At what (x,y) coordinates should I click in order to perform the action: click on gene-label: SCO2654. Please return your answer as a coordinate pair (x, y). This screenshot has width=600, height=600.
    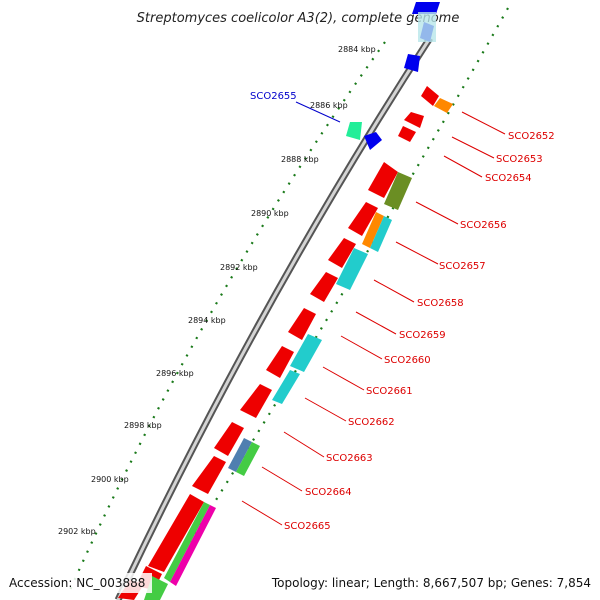
    Looking at the image, I should click on (508, 178).